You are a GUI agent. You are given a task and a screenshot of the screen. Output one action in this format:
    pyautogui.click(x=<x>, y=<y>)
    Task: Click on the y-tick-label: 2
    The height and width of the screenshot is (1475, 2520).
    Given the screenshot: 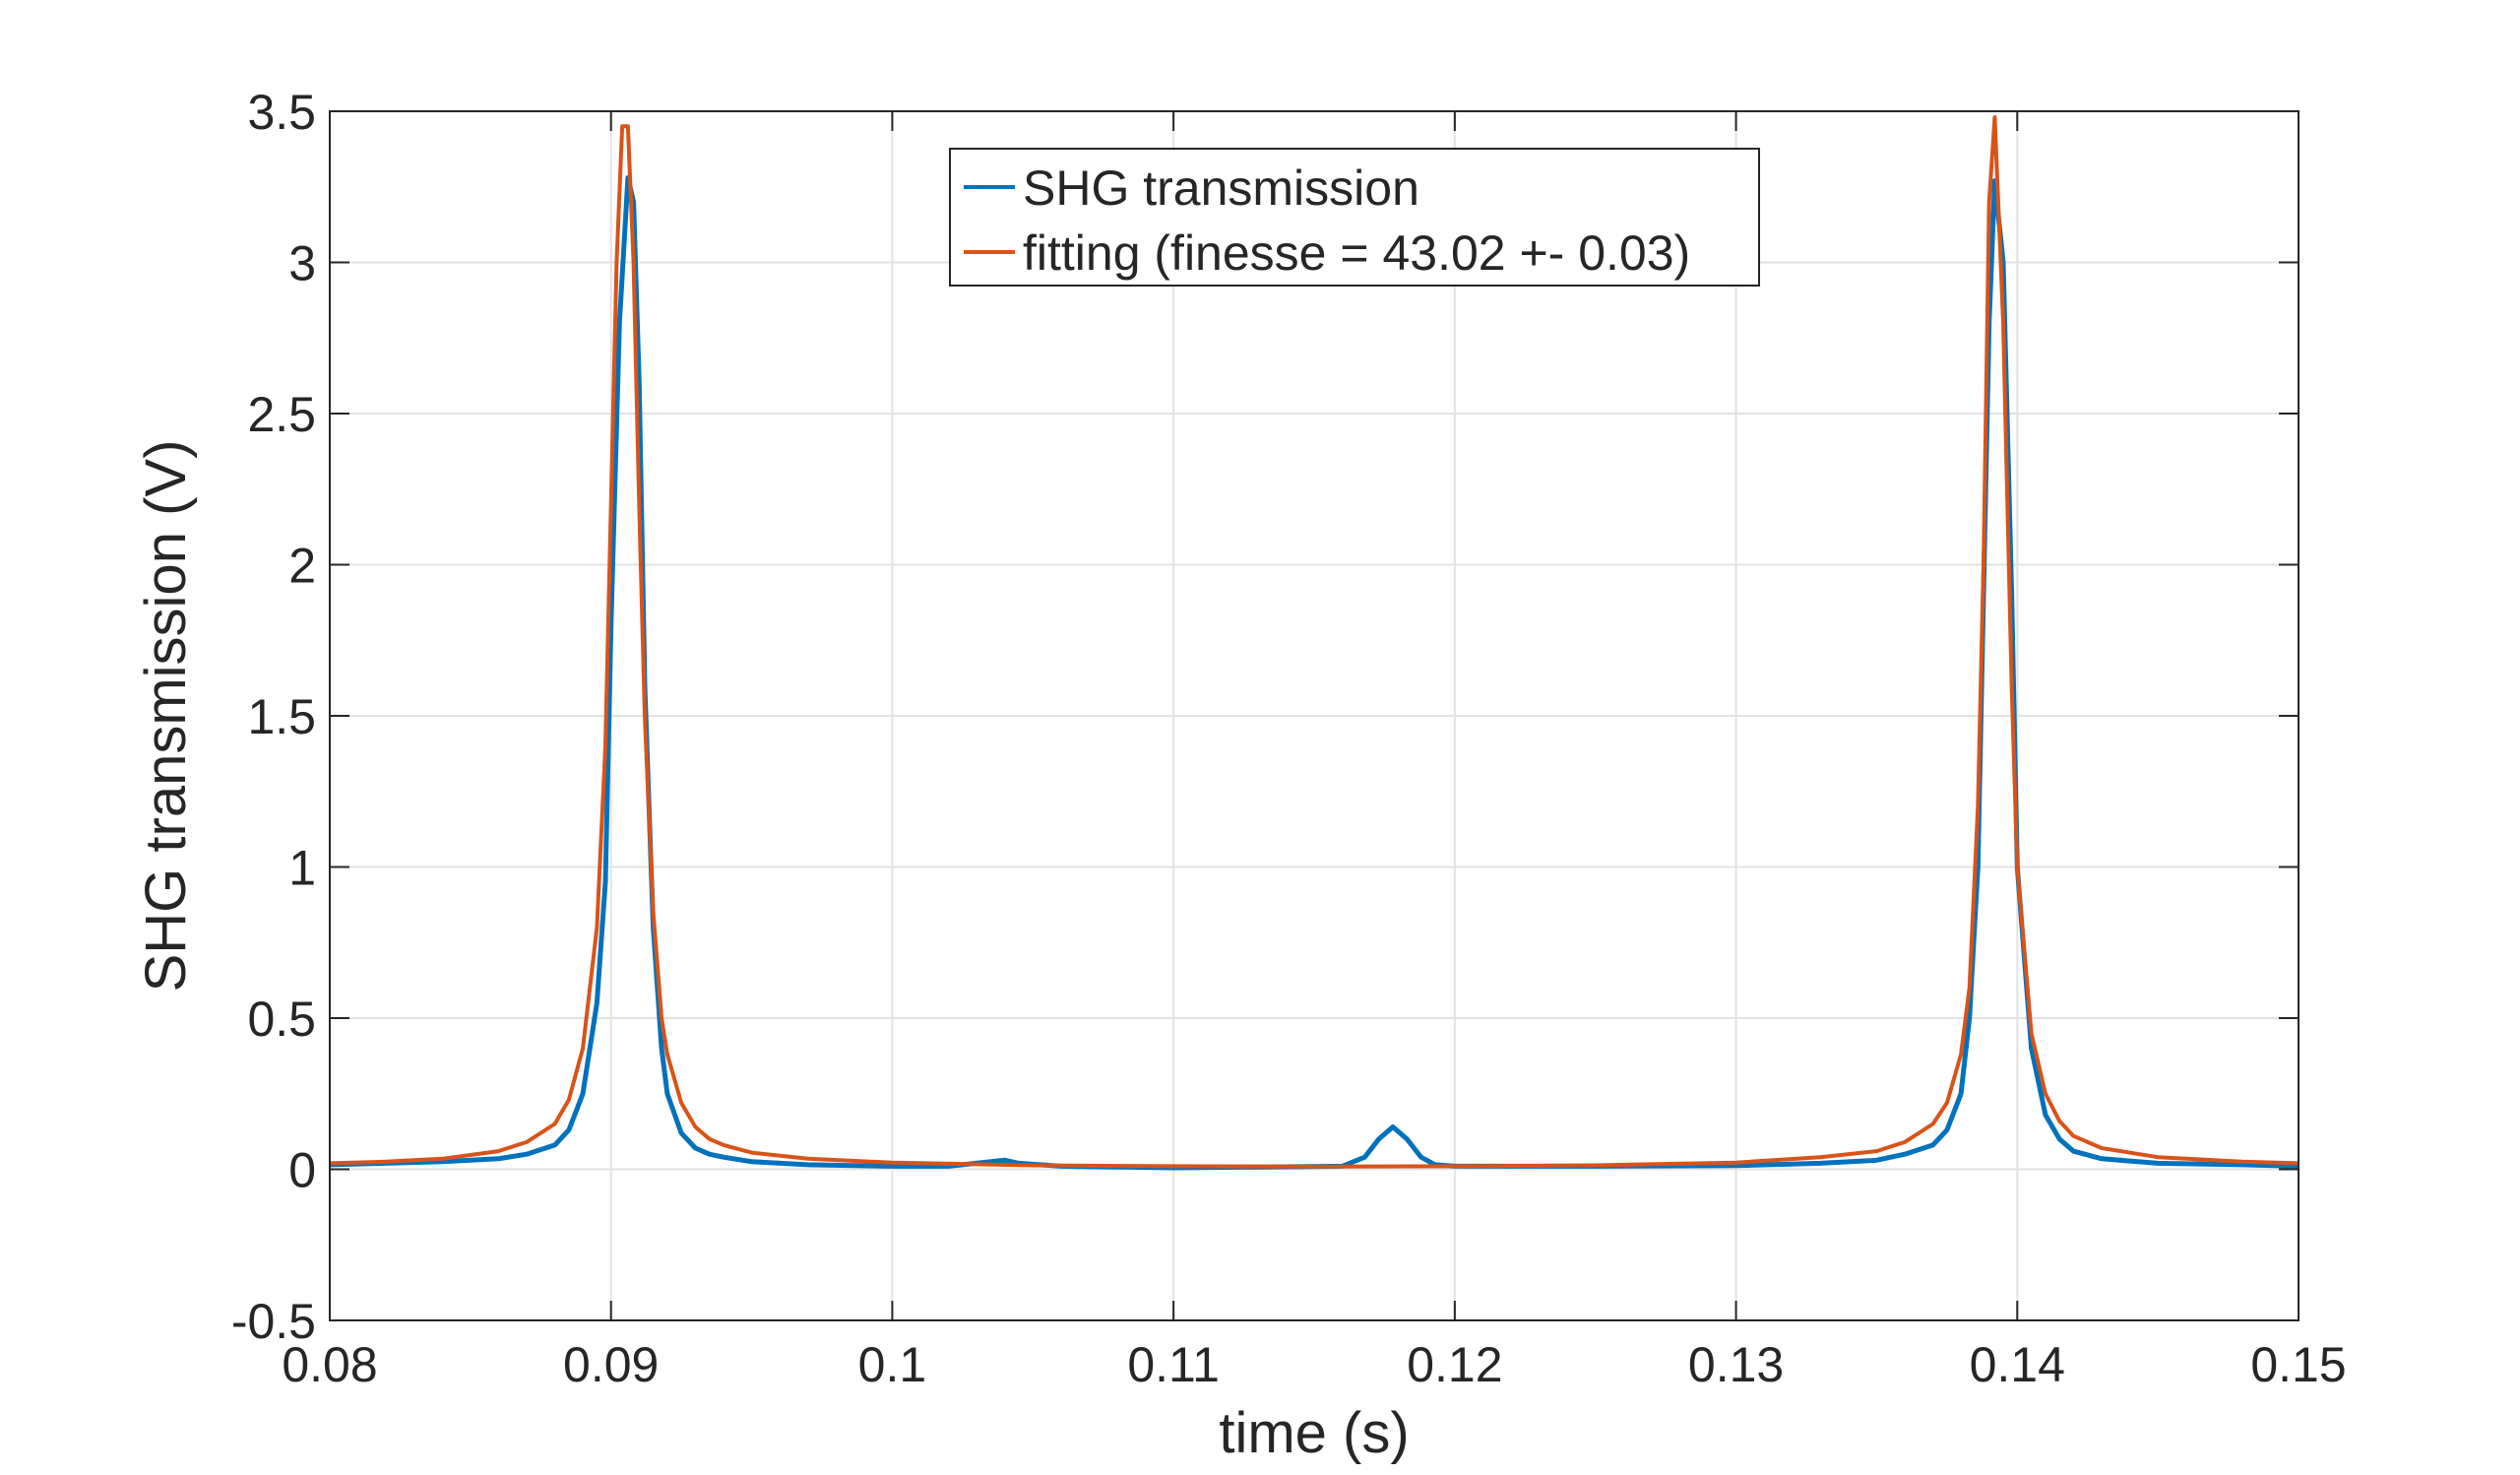 What is the action you would take?
    pyautogui.click(x=302, y=566)
    